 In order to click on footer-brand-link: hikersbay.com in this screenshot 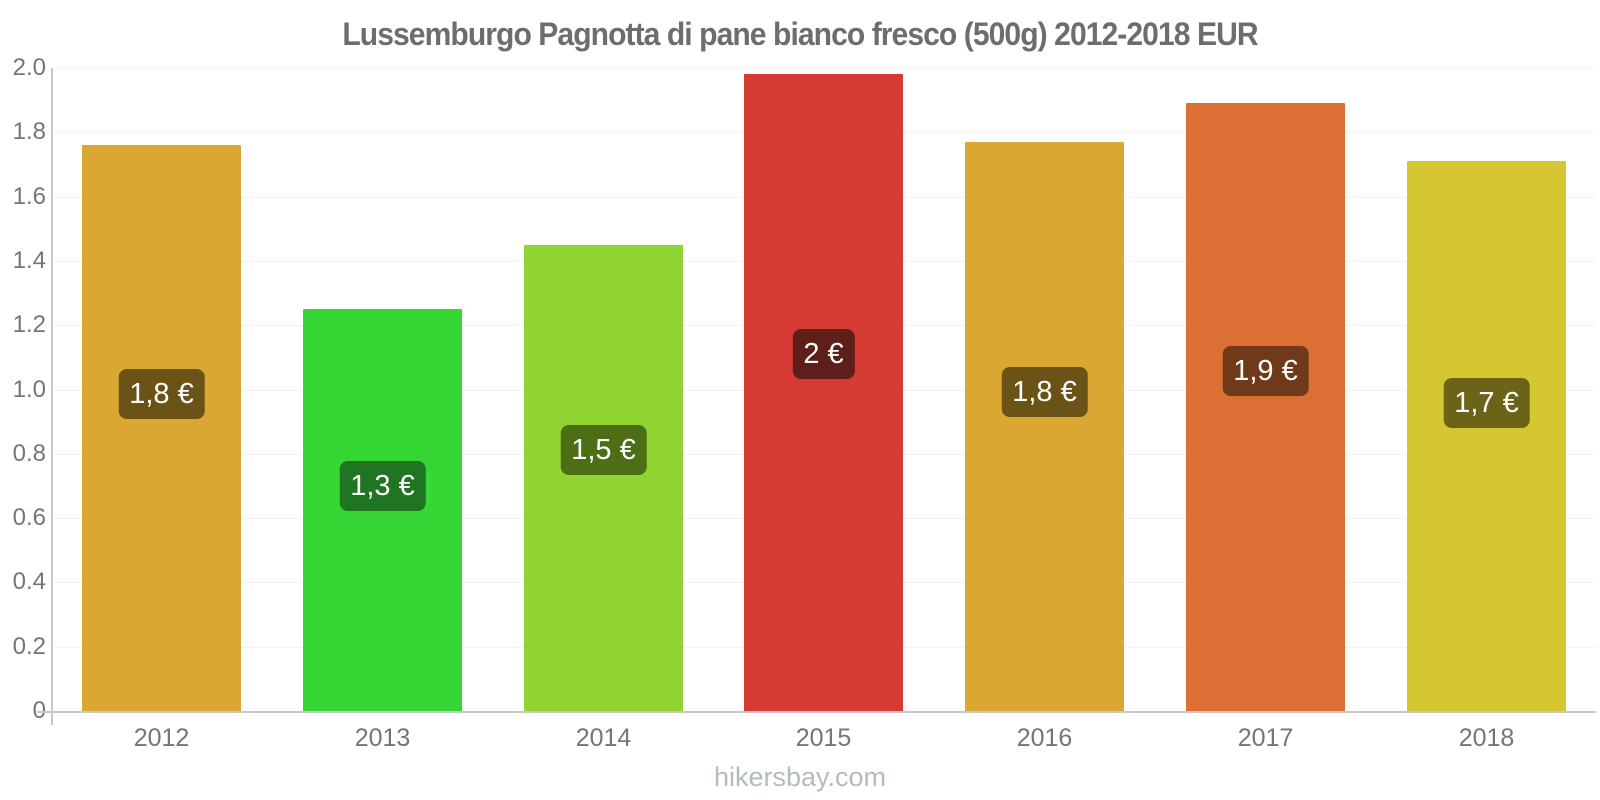, I will do `click(800, 777)`.